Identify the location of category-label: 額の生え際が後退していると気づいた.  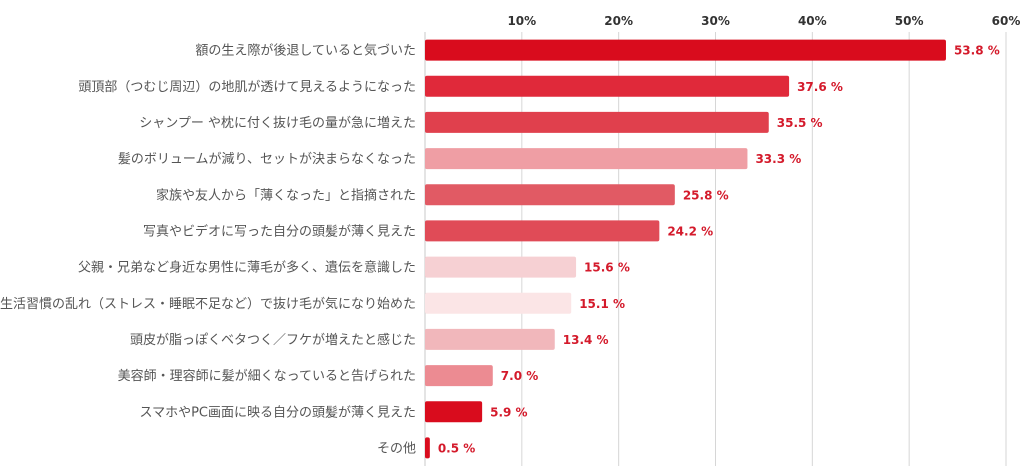
(305, 51).